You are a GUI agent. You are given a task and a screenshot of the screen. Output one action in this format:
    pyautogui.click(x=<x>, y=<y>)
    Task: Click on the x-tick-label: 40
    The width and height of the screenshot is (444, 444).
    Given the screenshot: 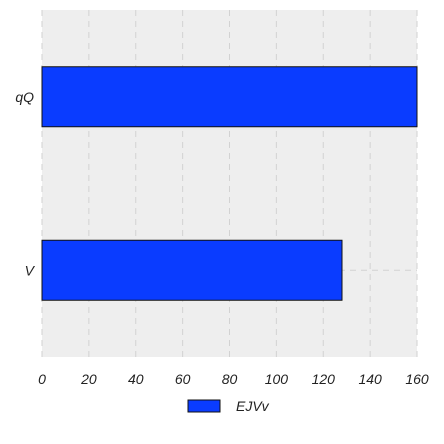 What is the action you would take?
    pyautogui.click(x=136, y=379)
    